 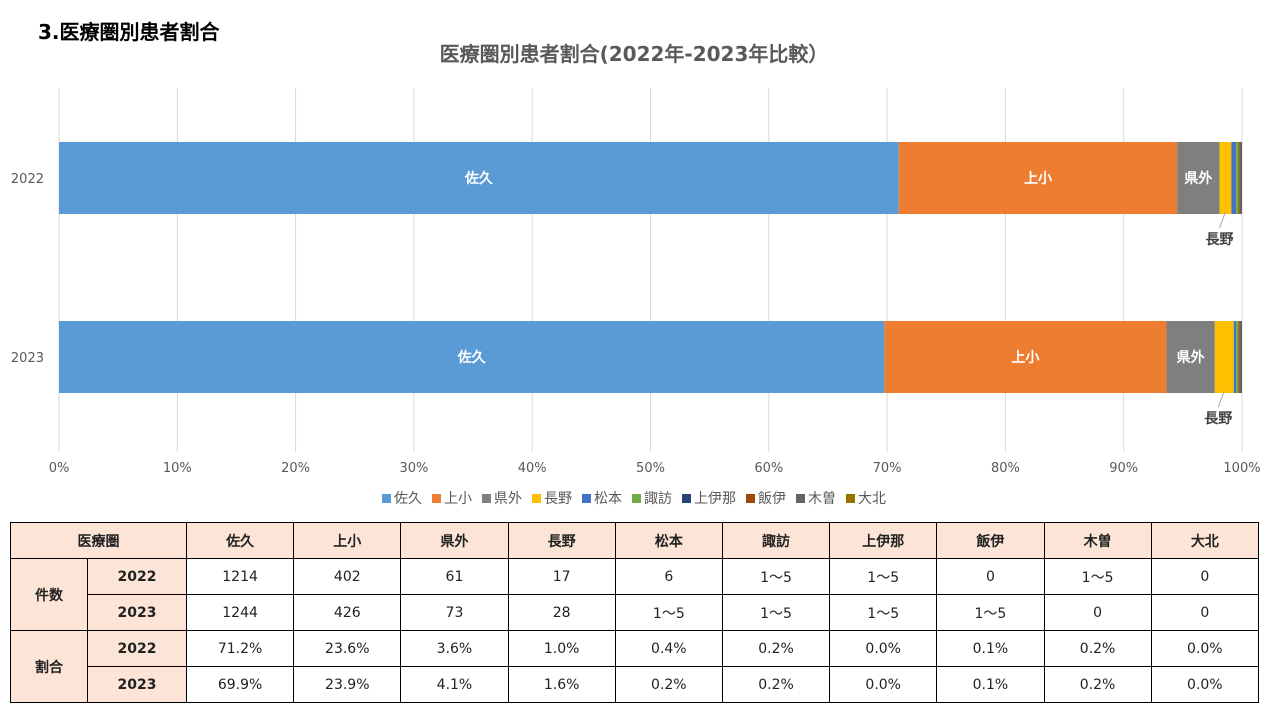 What do you see at coordinates (347, 648) in the screenshot?
I see `table-cell: 23.6%` at bounding box center [347, 648].